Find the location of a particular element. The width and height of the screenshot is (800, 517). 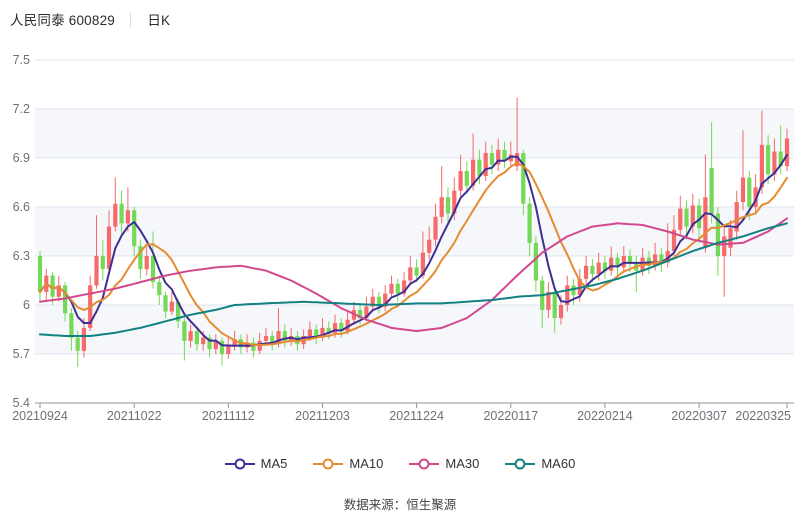

data-source: 数据来源：恒生聚源 is located at coordinates (400, 503).